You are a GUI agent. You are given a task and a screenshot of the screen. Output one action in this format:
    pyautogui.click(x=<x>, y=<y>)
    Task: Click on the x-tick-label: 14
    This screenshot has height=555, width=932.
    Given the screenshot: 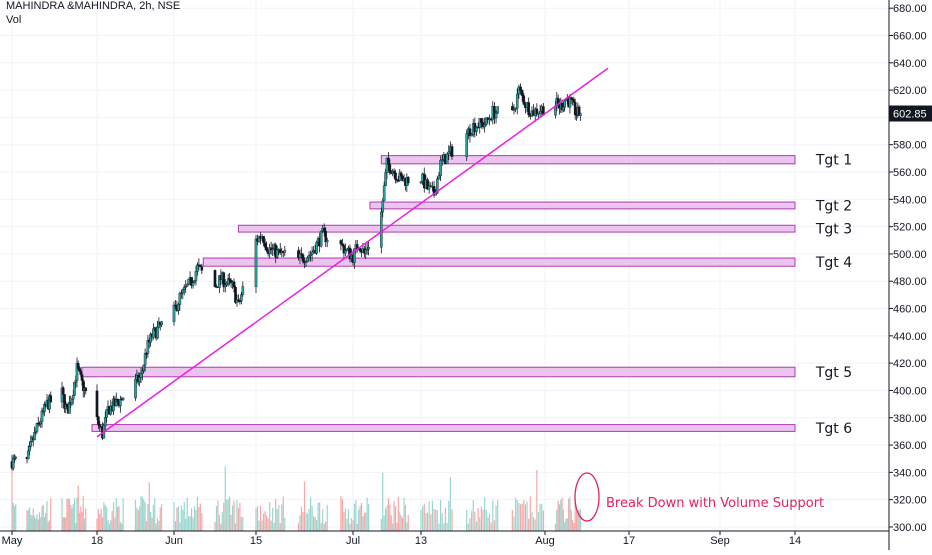 What is the action you would take?
    pyautogui.click(x=795, y=541)
    